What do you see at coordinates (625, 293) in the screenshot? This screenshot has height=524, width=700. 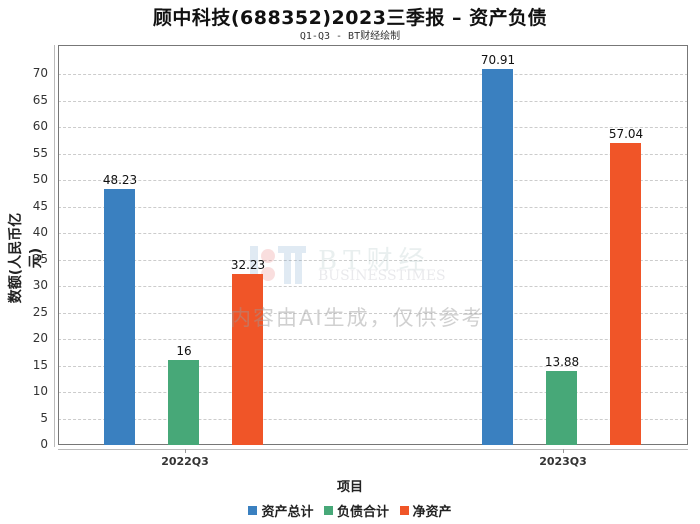 I see `bar-2023q3-net-assets` at bounding box center [625, 293].